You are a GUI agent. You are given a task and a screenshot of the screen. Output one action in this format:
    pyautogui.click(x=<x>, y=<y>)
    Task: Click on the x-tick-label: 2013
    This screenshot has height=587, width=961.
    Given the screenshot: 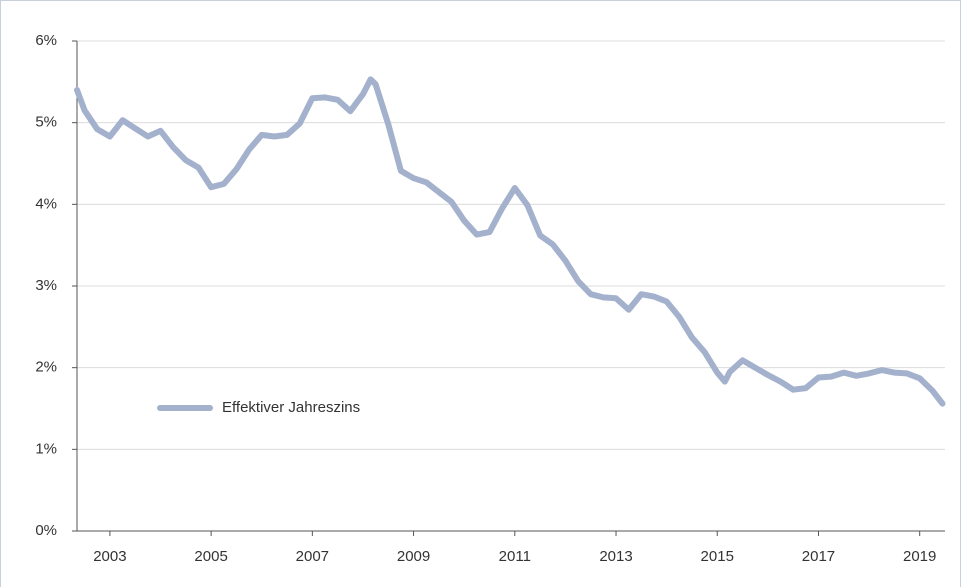 What is the action you would take?
    pyautogui.click(x=615, y=556)
    